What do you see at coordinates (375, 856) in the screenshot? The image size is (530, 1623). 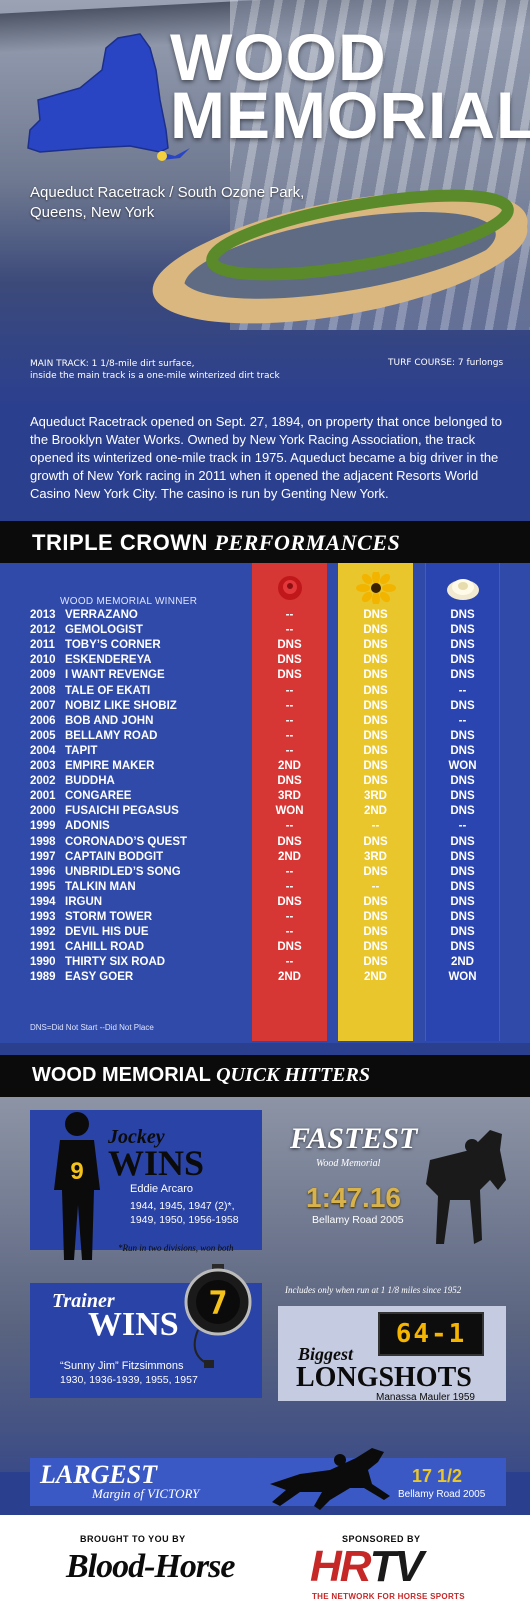 I see `preakness-result: 3RD` at bounding box center [375, 856].